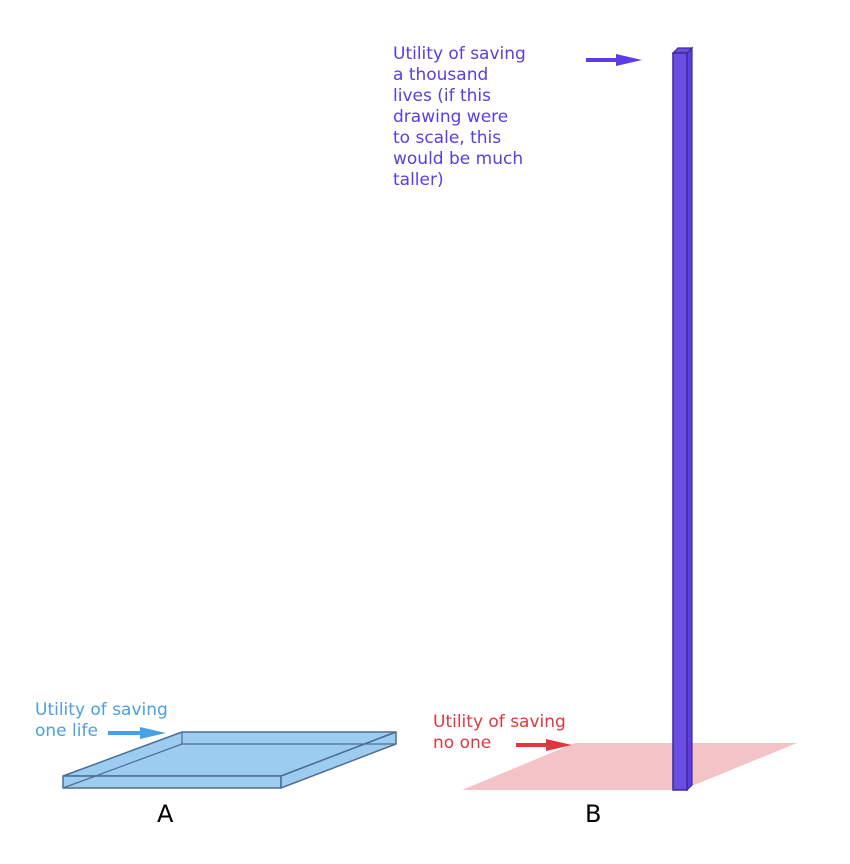 The width and height of the screenshot is (850, 864). What do you see at coordinates (458, 159) in the screenshot?
I see `thousand-lives-label-line: would be much` at bounding box center [458, 159].